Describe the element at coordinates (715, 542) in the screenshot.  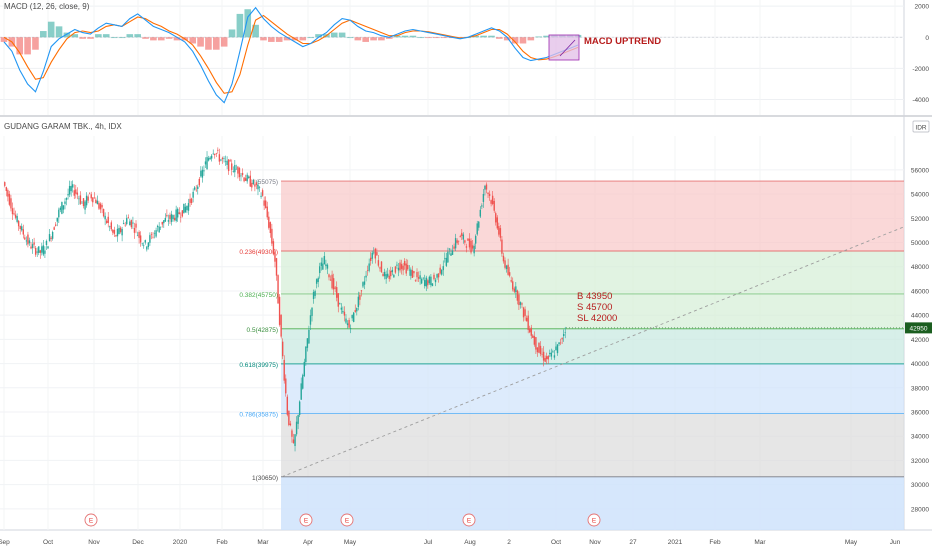
I see `time-tick-label: Feb` at that location.